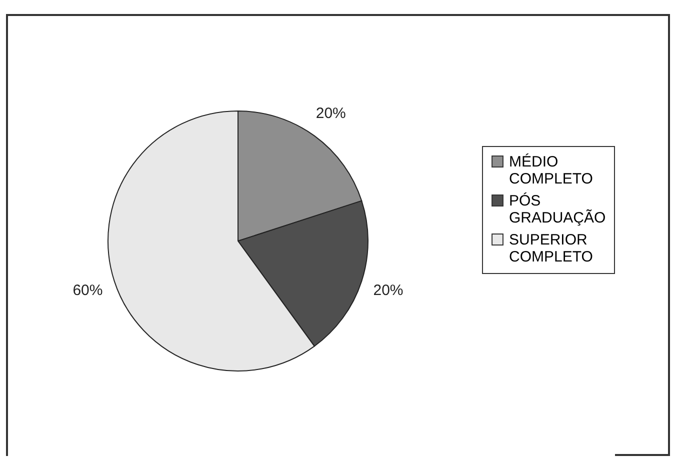 This screenshot has height=462, width=678. I want to click on legend-label: SUPERIOR COMPLETO, so click(551, 249).